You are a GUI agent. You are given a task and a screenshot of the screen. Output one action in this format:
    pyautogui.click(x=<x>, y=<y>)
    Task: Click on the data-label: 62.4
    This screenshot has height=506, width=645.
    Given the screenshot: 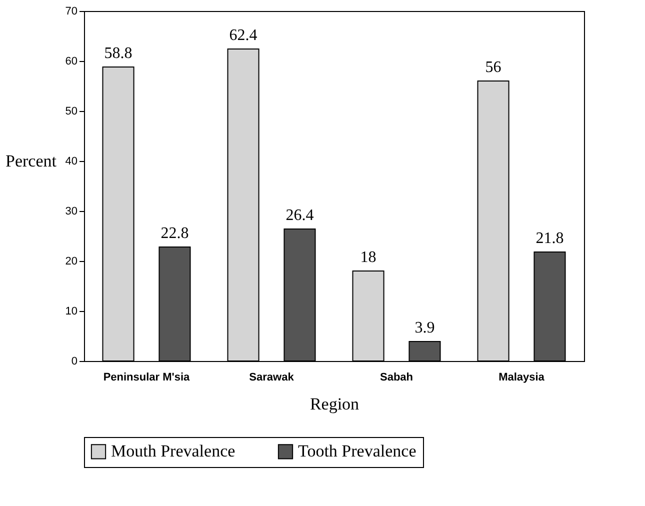 What is the action you would take?
    pyautogui.click(x=243, y=35)
    